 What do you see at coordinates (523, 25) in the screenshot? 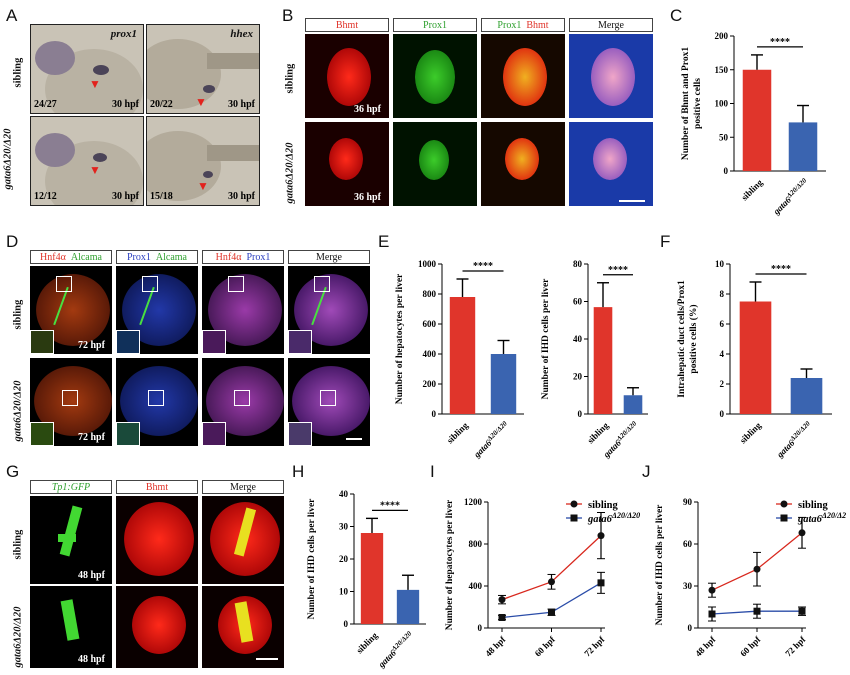
I see `header-prox1-bhmt: Prox1 Bhmt` at bounding box center [523, 25].